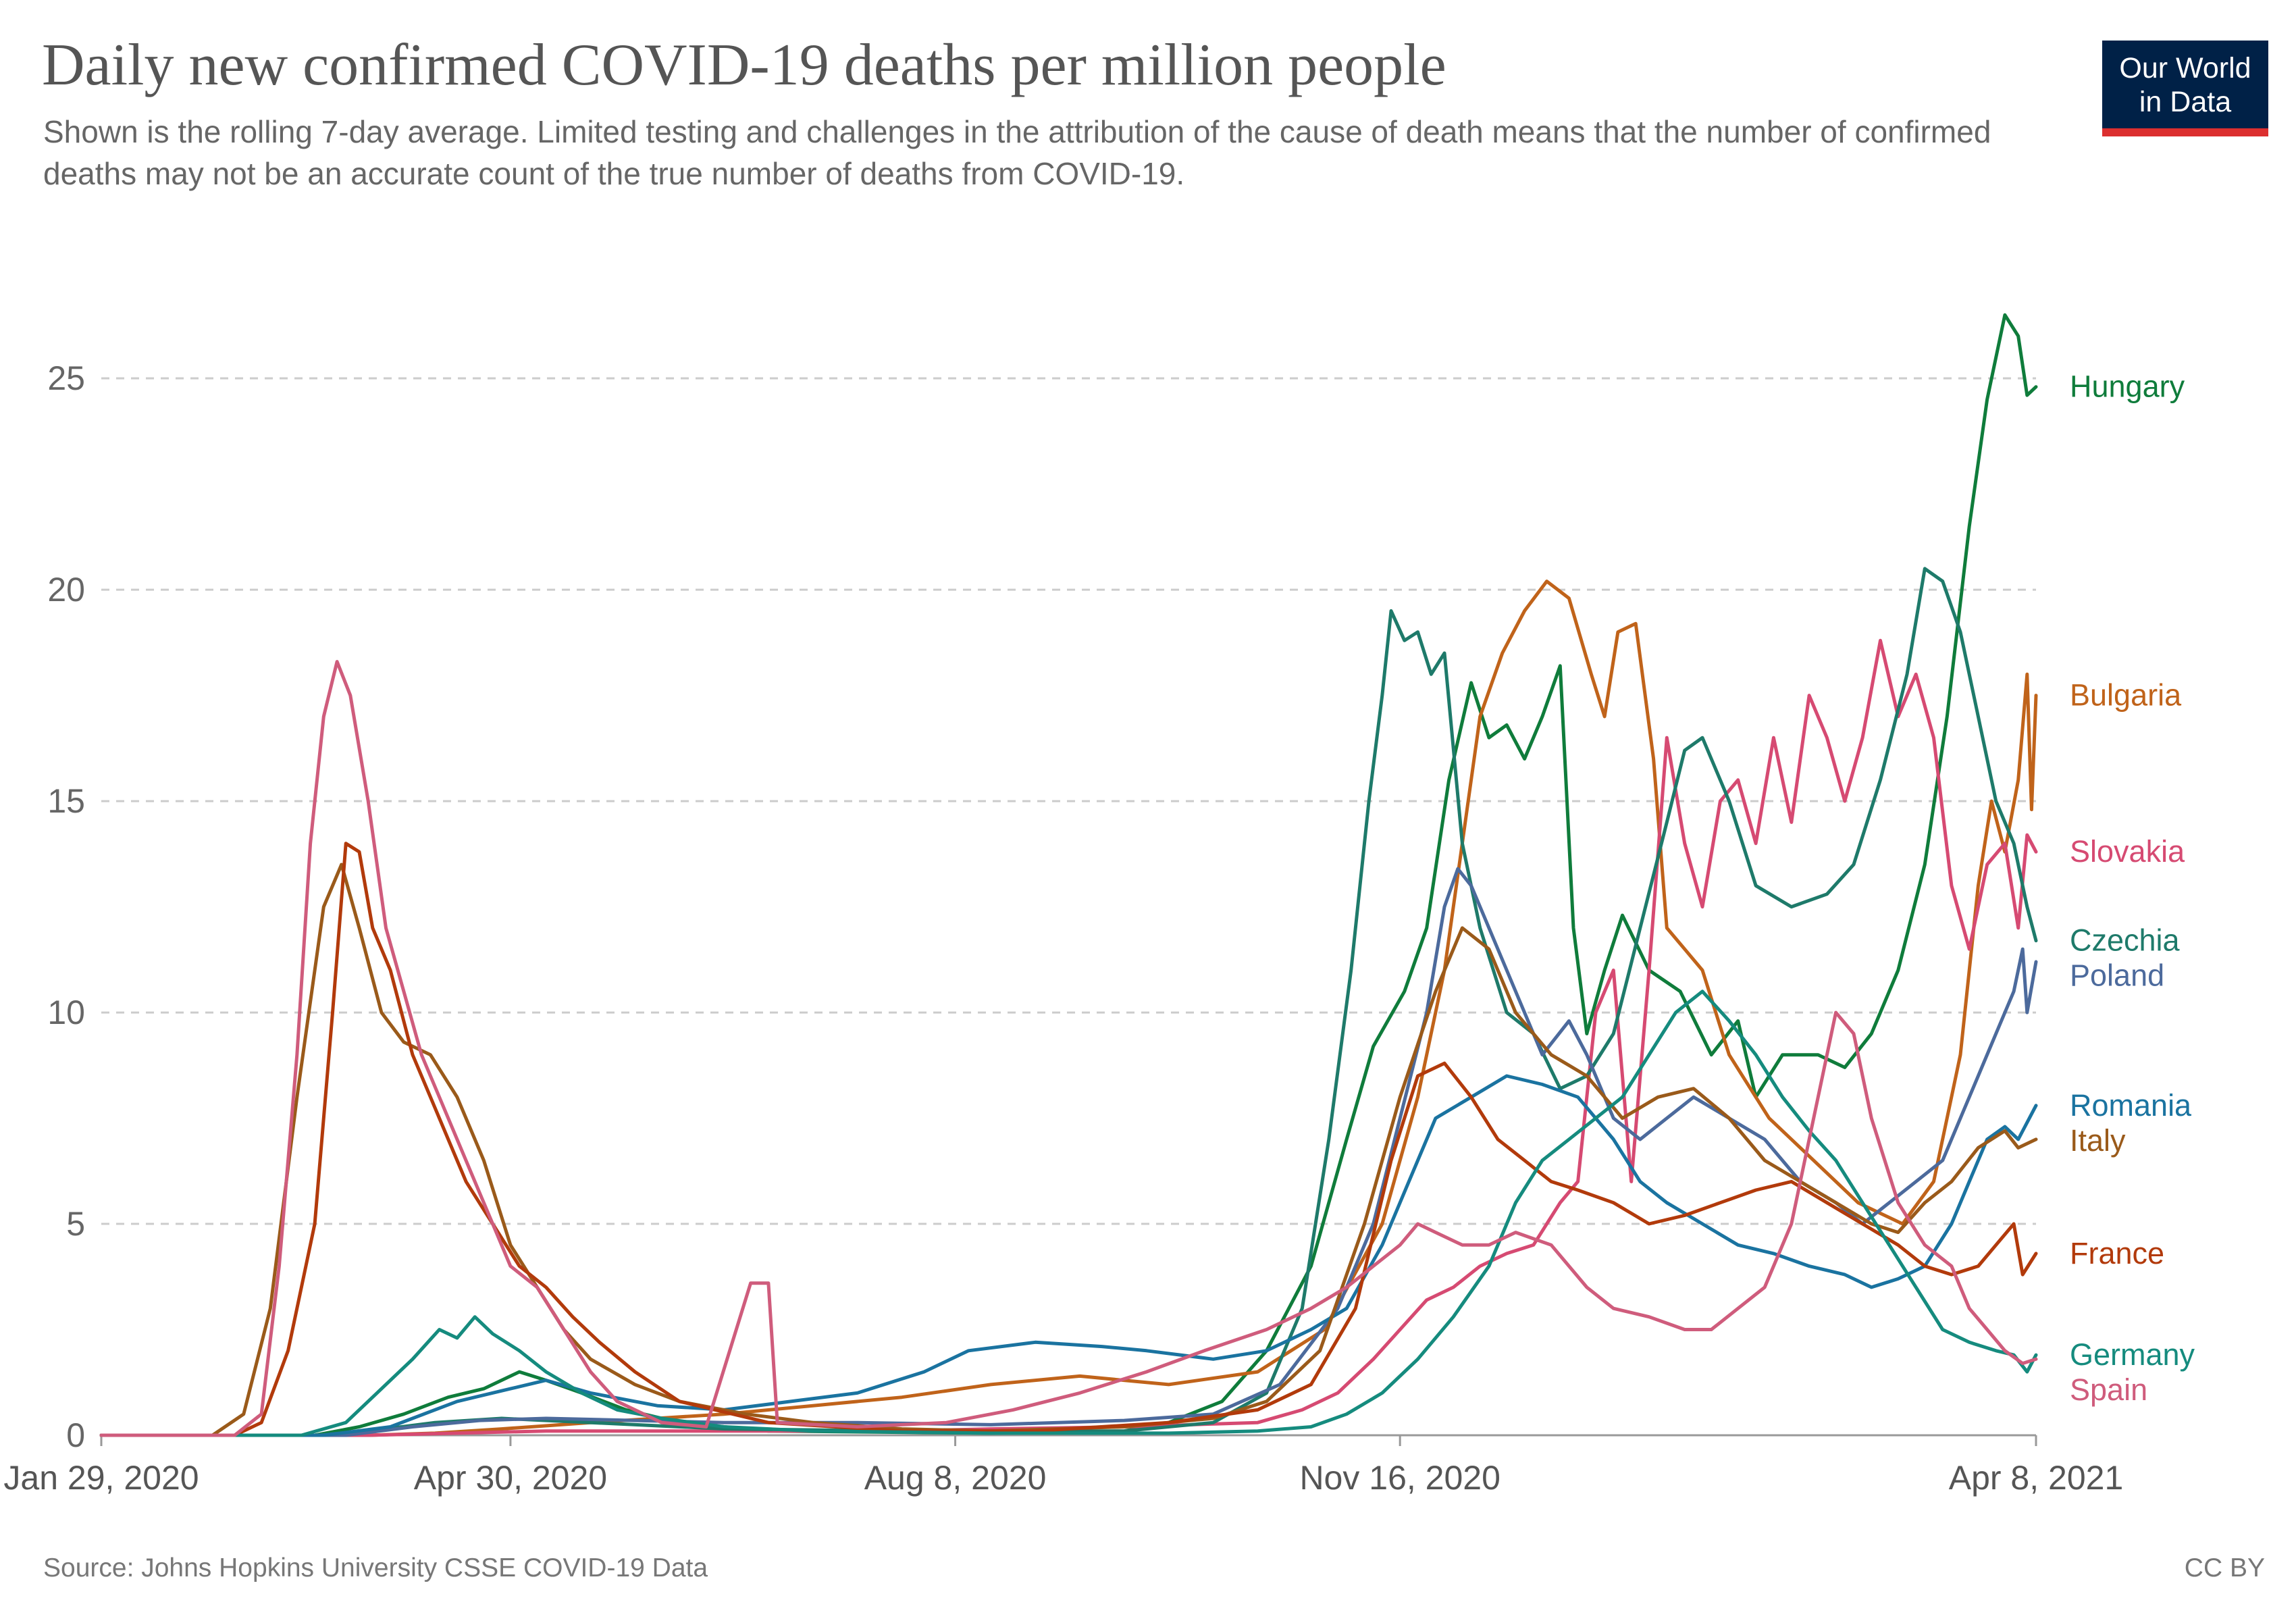 The width and height of the screenshot is (2296, 1621). Describe the element at coordinates (2132, 1354) in the screenshot. I see `series-label-germany: Germany` at that location.